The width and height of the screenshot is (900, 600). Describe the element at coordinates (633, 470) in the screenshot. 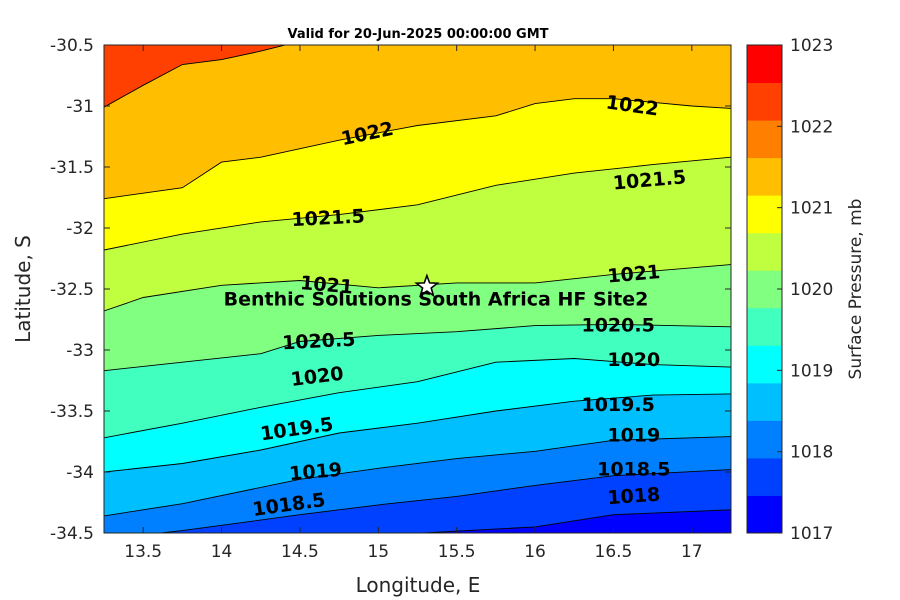

I see `contour-label: 1018.5` at that location.